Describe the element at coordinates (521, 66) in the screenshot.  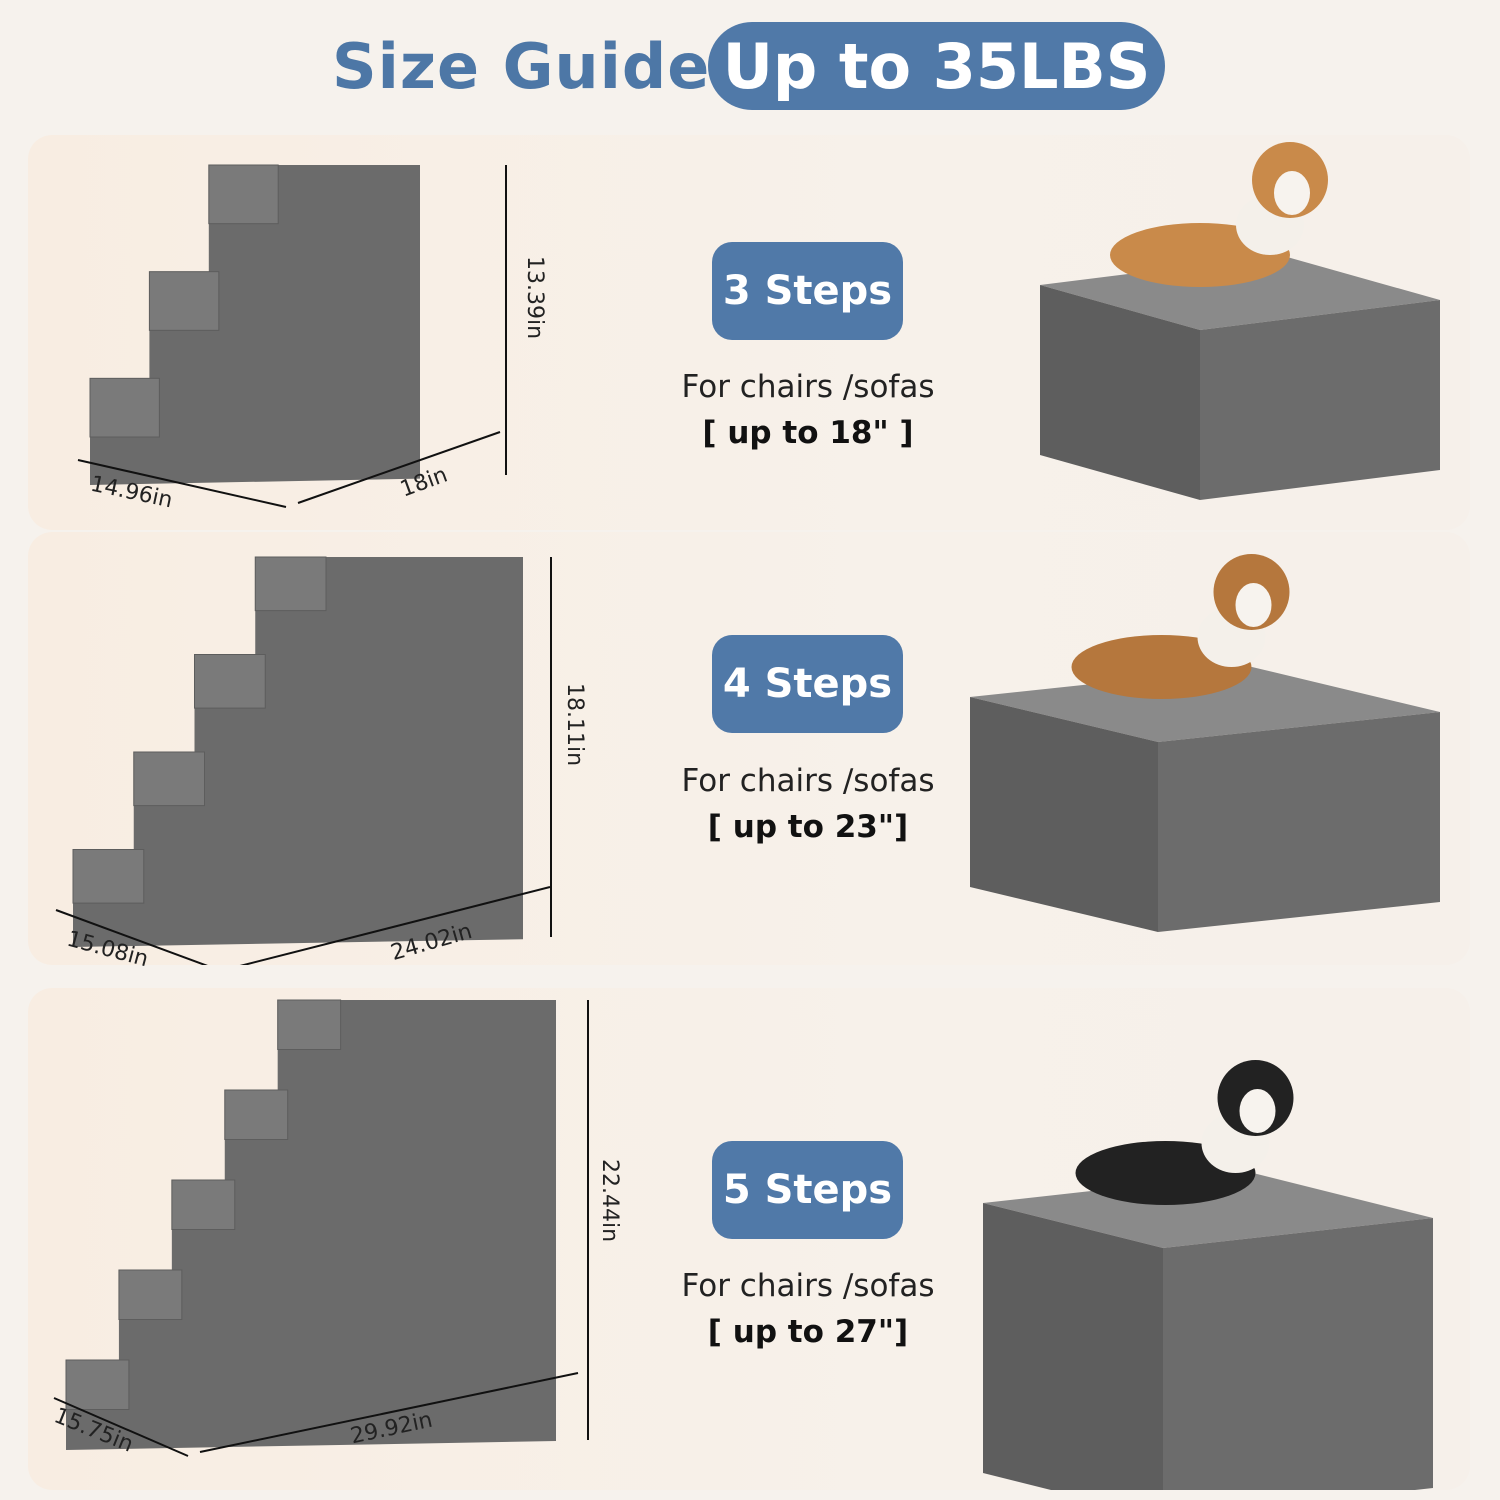
I see `page-title: Size Guide` at that location.